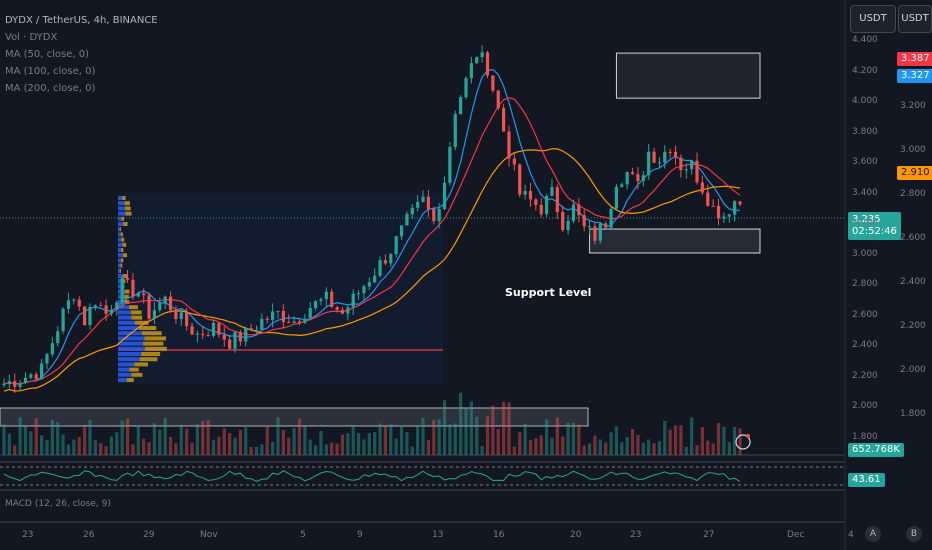 This screenshot has height=550, width=932. What do you see at coordinates (873, 534) in the screenshot?
I see `scale-auto-button: A` at bounding box center [873, 534].